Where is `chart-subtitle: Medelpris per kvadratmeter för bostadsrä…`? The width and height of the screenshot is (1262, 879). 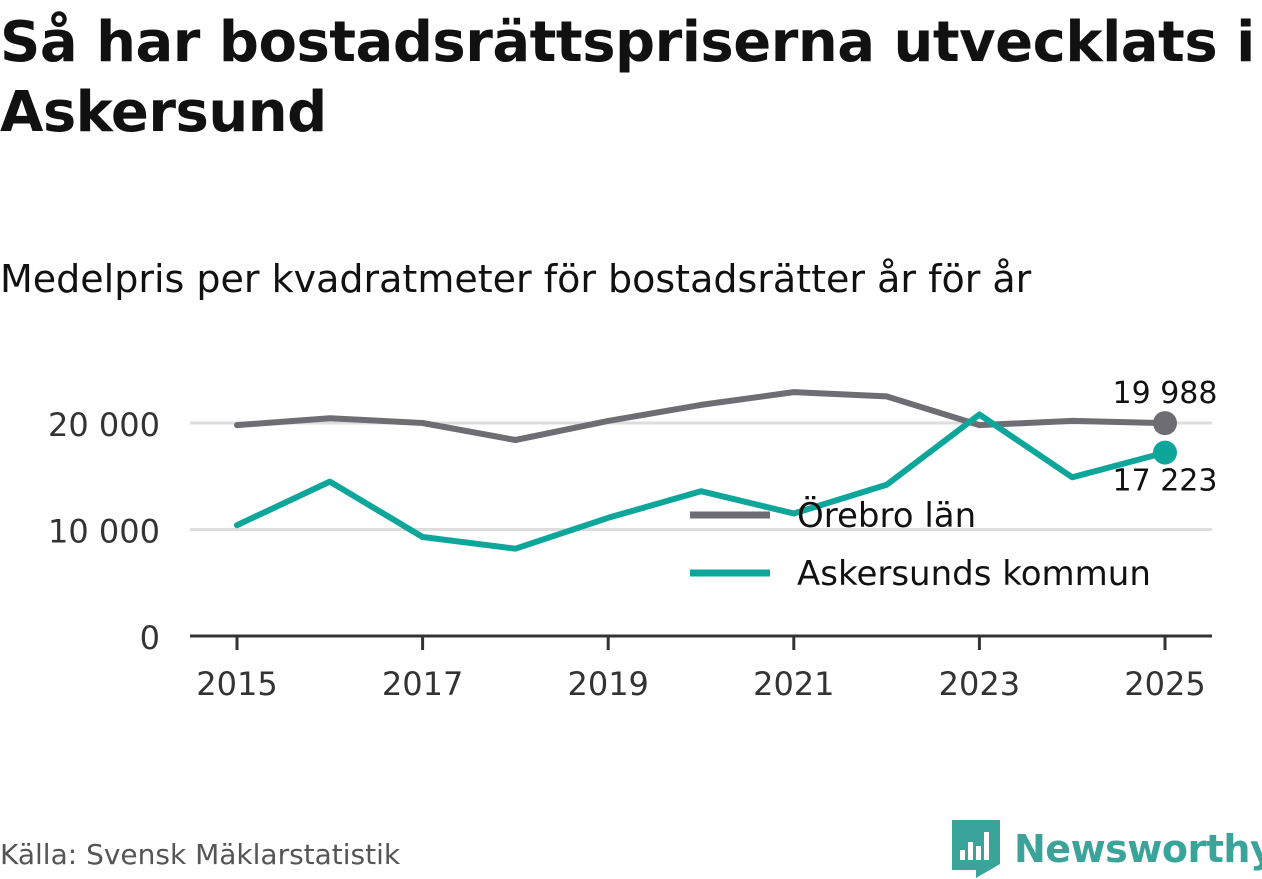
chart-subtitle: Medelpris per kvadratmeter för bostadsrä… is located at coordinates (516, 279).